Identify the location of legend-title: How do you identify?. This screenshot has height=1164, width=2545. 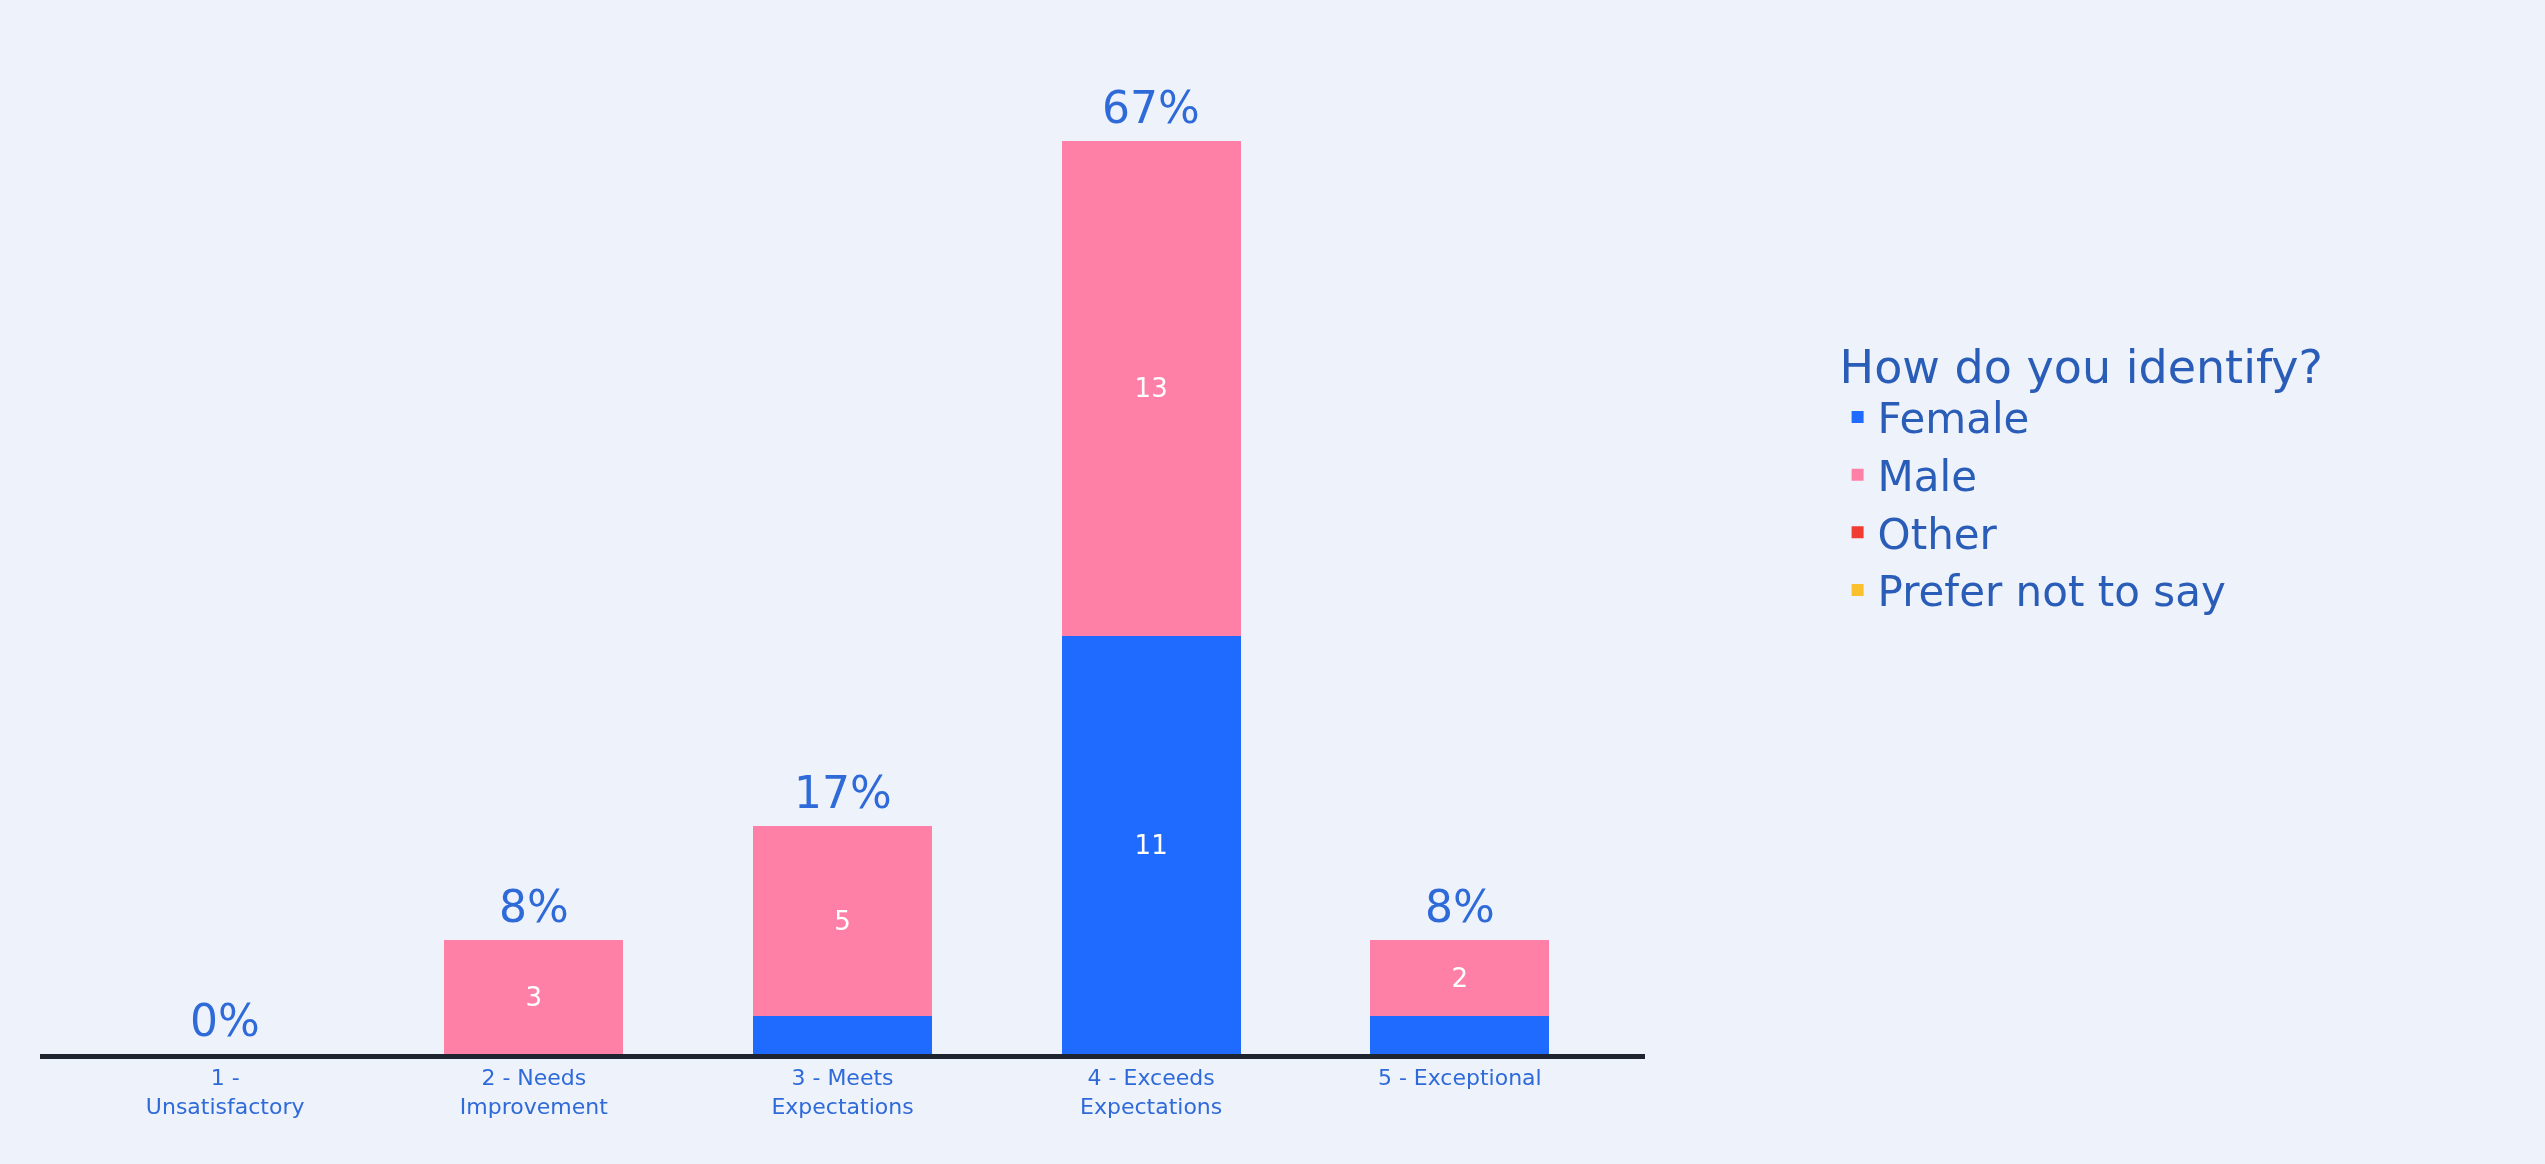
(2081, 367).